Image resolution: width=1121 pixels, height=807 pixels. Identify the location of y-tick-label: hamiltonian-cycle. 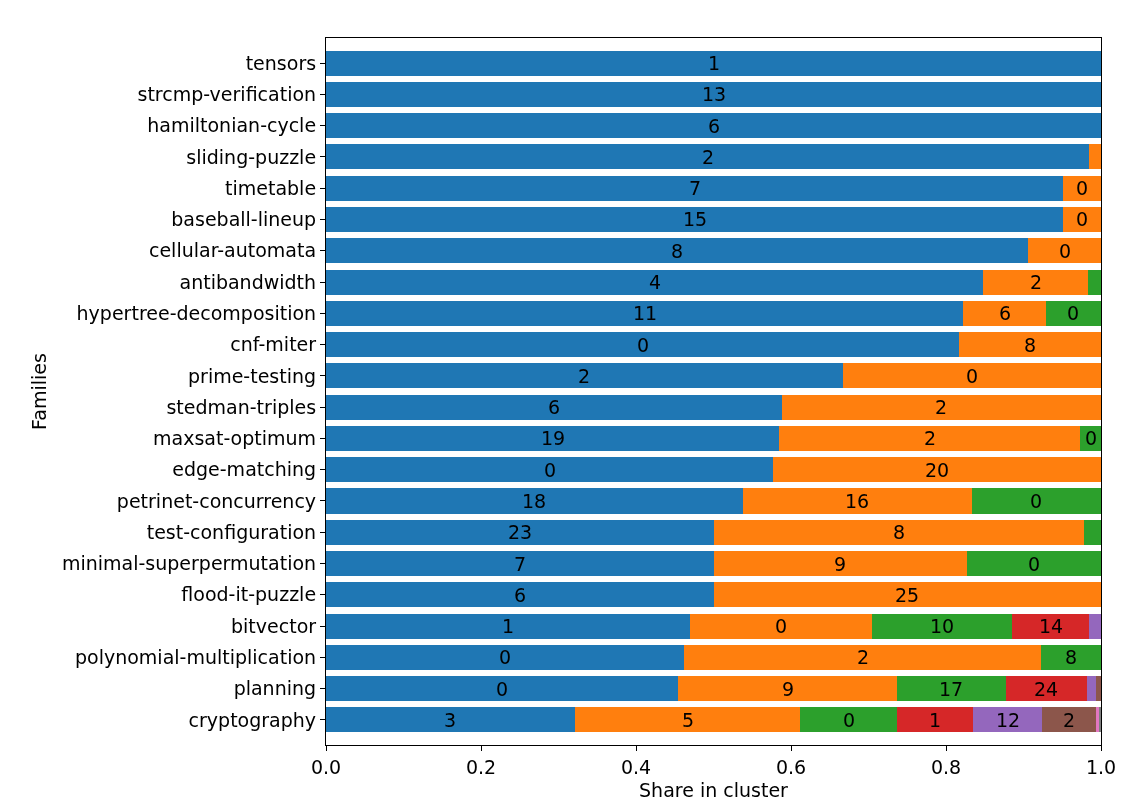
(232, 125).